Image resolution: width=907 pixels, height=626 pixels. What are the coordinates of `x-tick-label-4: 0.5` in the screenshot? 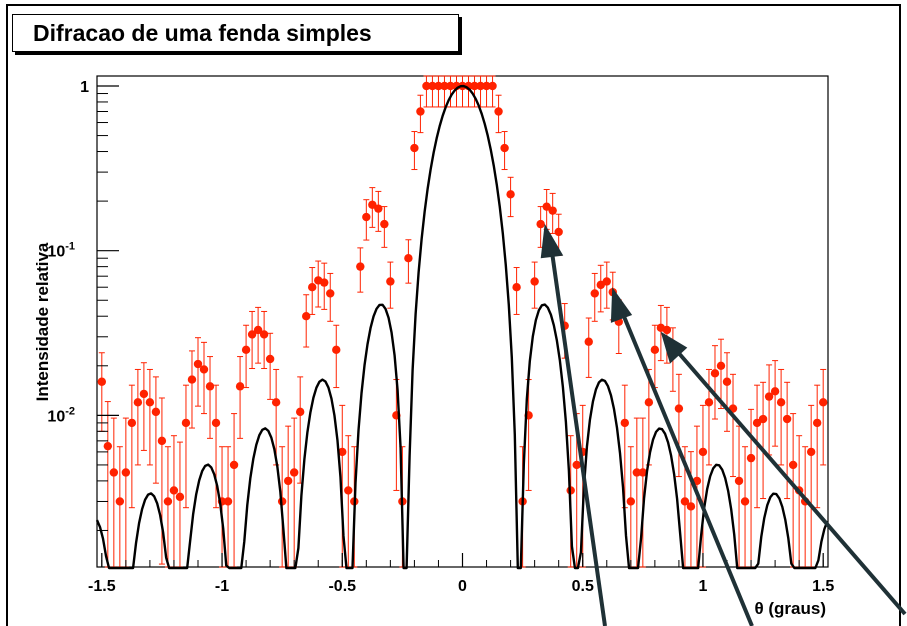 It's located at (583, 586).